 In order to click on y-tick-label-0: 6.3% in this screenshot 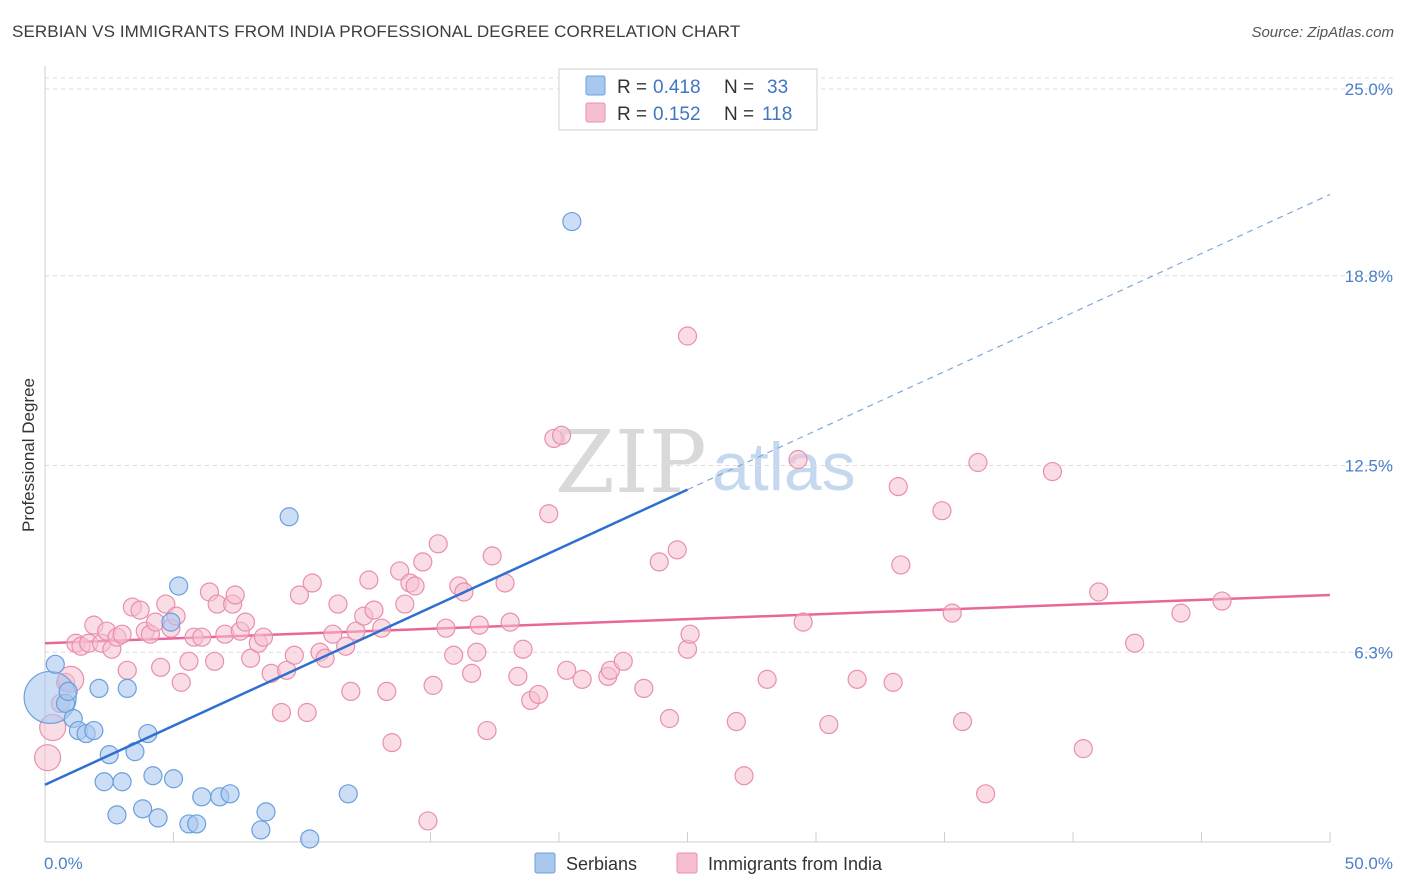, I will do `click(1373, 652)`.